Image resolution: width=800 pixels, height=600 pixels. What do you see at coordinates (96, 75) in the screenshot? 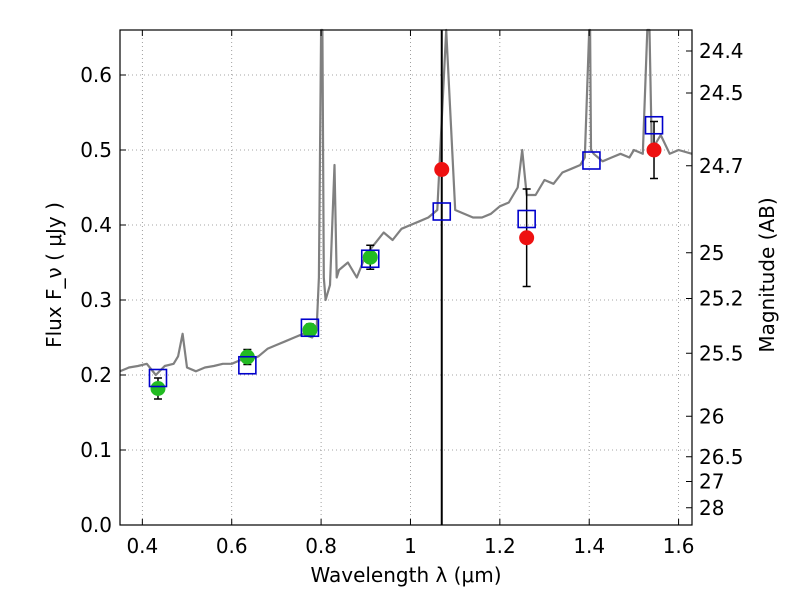
I see `y-tick-label: 0.6` at bounding box center [96, 75].